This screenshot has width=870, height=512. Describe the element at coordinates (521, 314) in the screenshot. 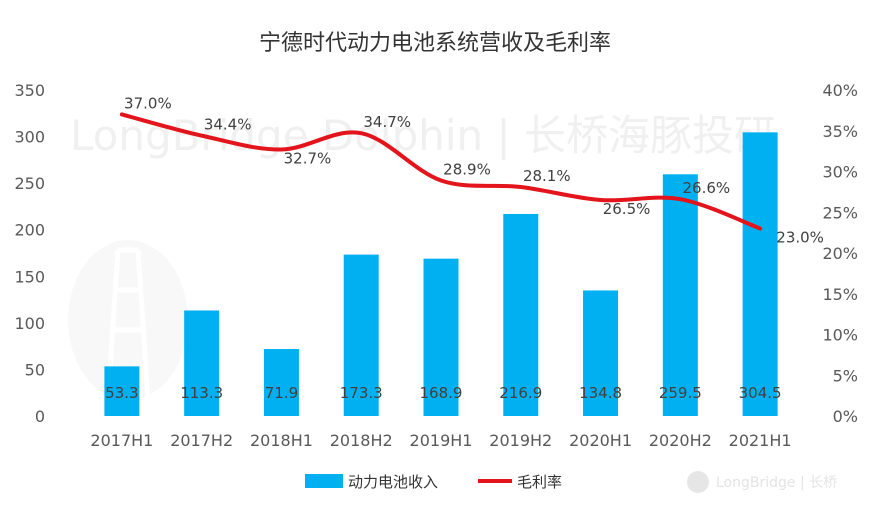

I see `bar-2019H2` at that location.